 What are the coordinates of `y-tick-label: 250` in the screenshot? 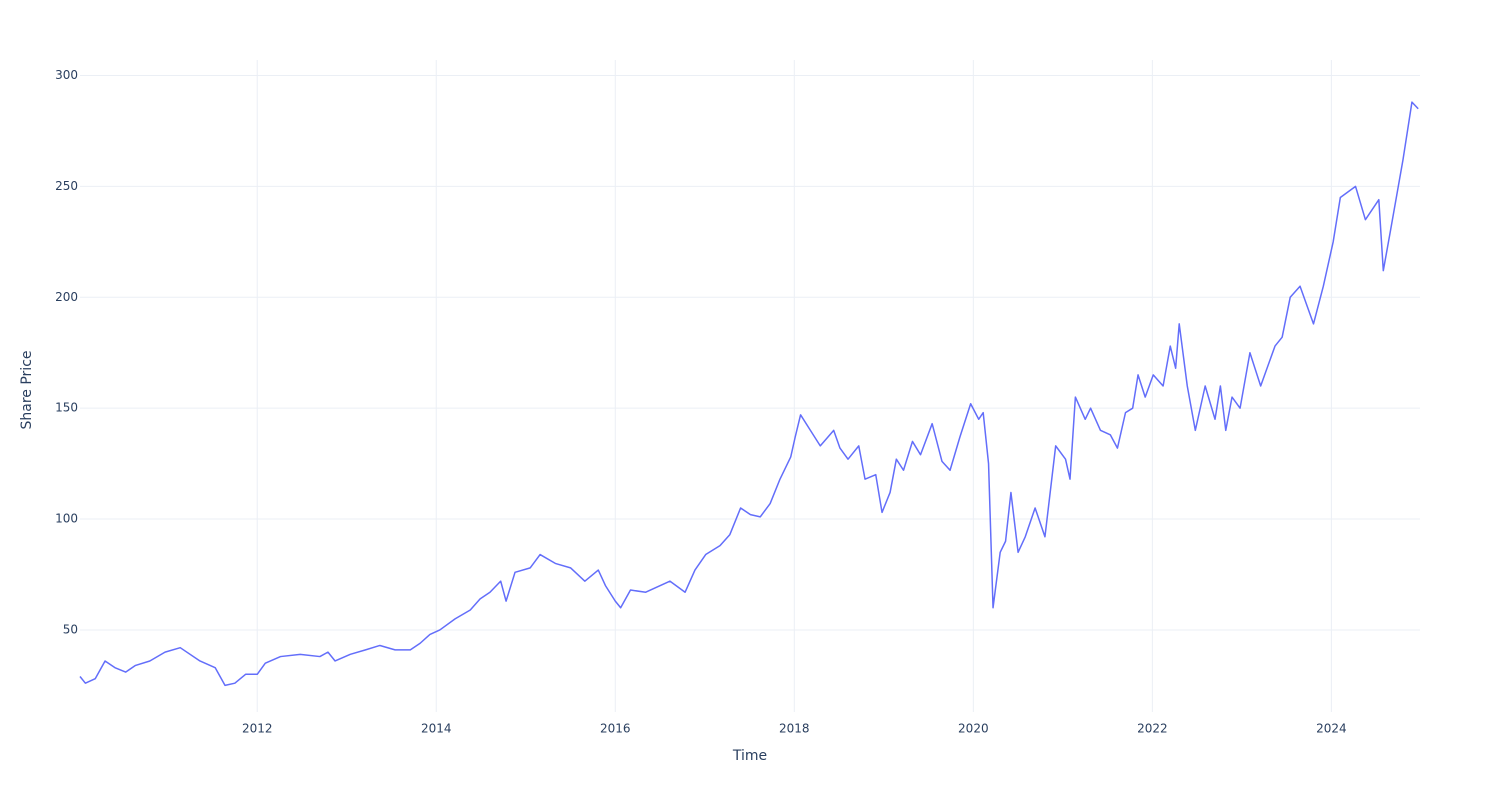 It's located at (66, 186).